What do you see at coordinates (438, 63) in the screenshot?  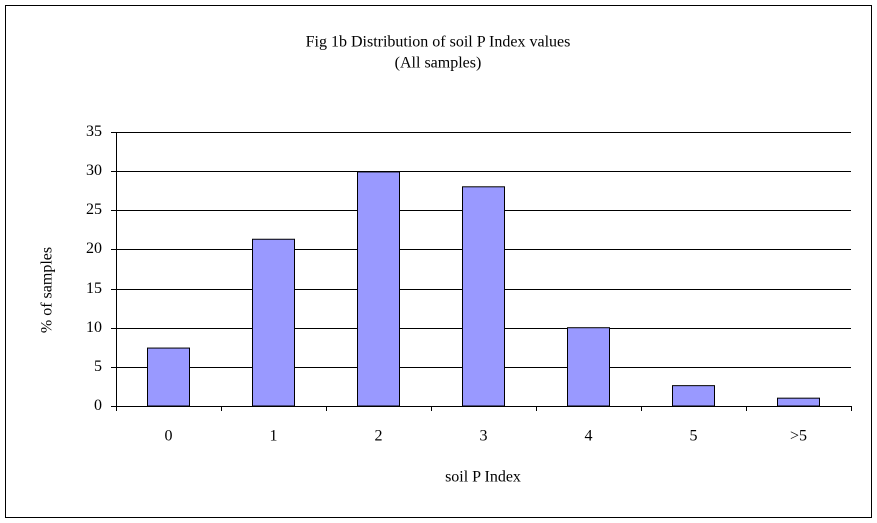 I see `chart-subtitle: (All samples)` at bounding box center [438, 63].